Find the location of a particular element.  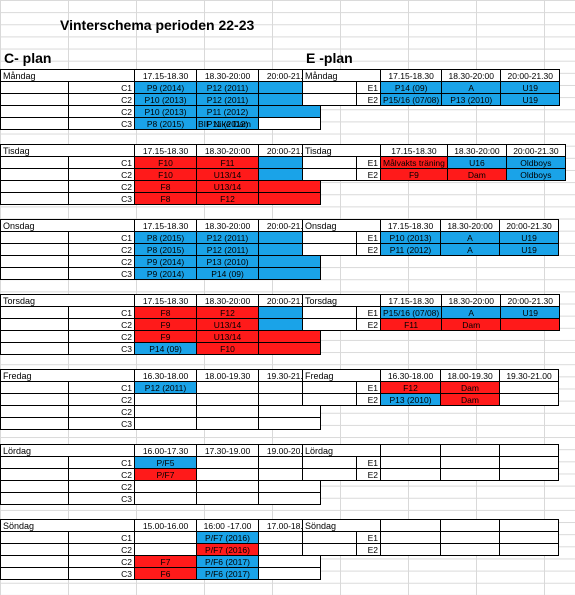

schedule-cell: F6 is located at coordinates (165, 573).